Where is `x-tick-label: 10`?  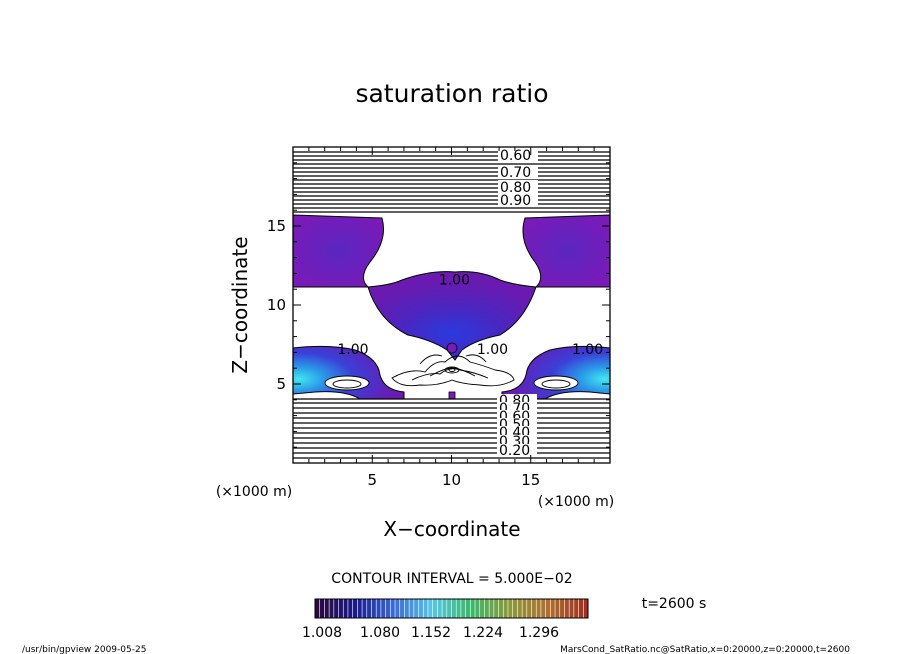 x-tick-label: 10 is located at coordinates (451, 480).